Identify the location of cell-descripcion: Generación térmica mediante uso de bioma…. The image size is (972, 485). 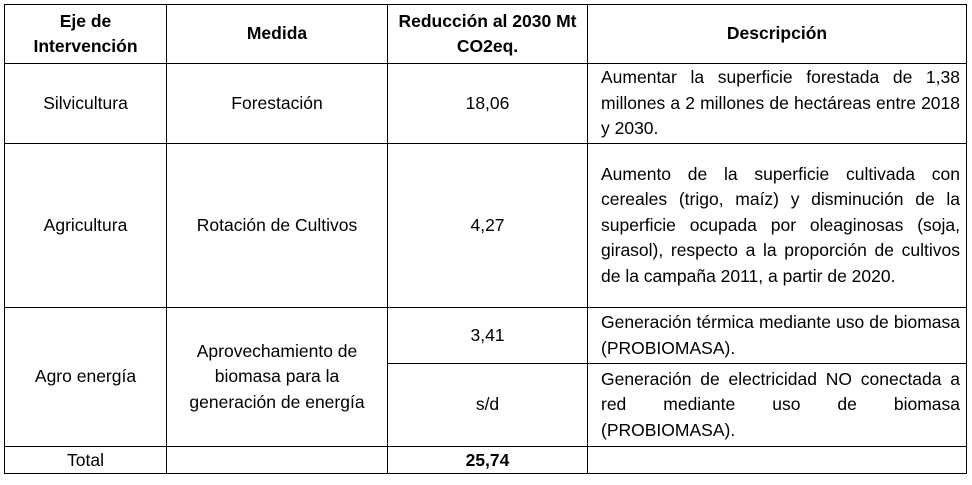
(777, 335).